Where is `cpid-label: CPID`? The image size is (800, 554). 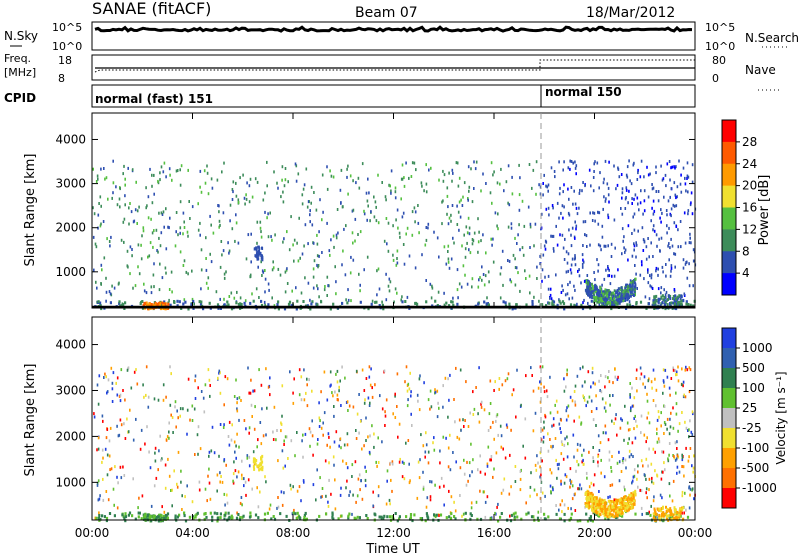 cpid-label: CPID is located at coordinates (20, 98).